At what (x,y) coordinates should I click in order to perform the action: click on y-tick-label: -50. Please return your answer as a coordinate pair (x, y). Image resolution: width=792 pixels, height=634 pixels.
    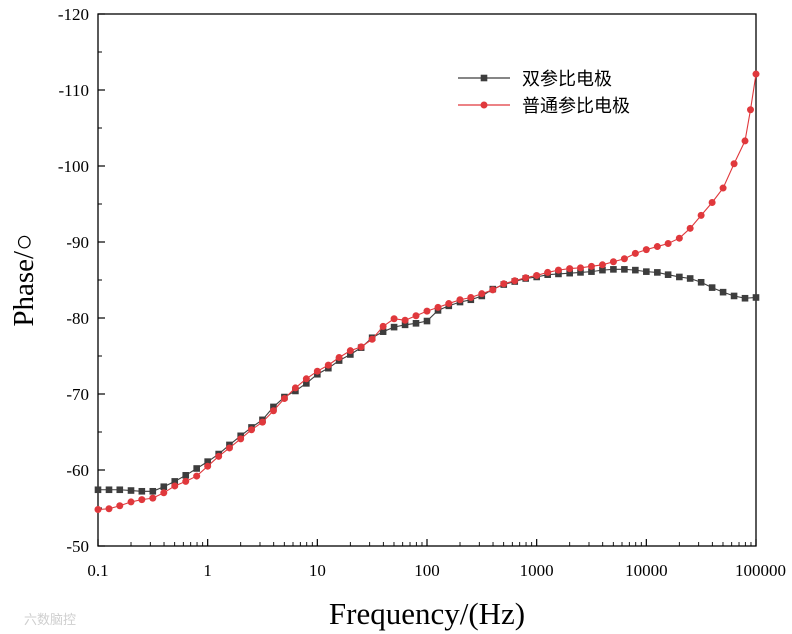
    Looking at the image, I should click on (77, 546).